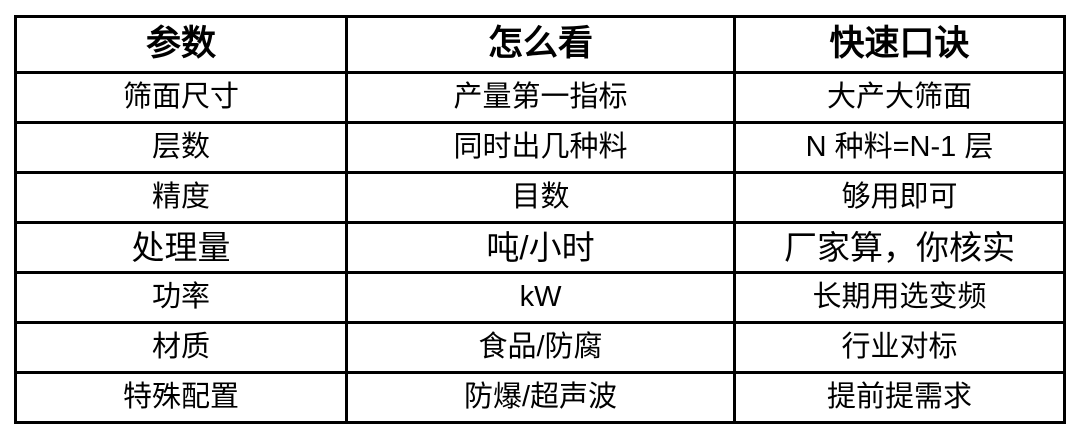 The width and height of the screenshot is (1078, 448). I want to click on table-cell: 处理量, so click(181, 247).